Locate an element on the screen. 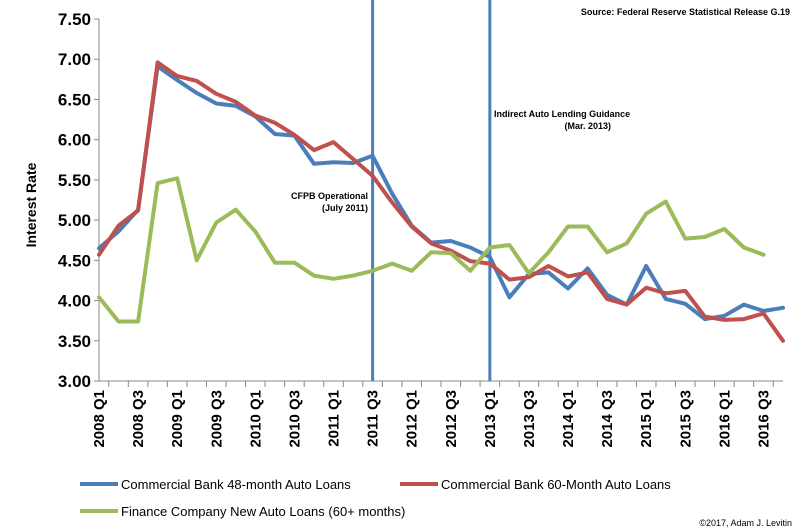  x-tick-label: 2014 Q1 is located at coordinates (568, 419).